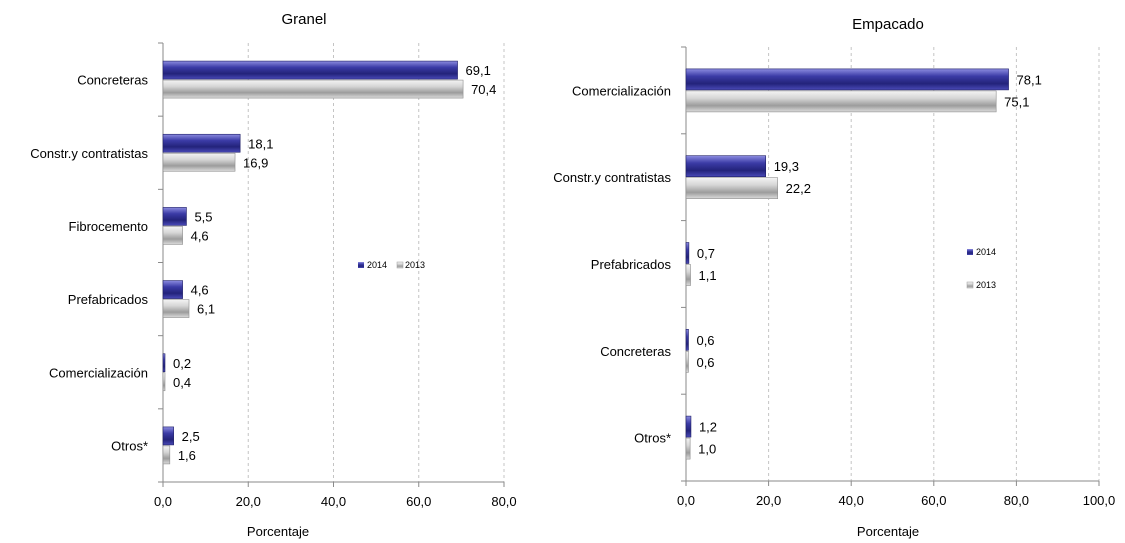 The image size is (1125, 543). I want to click on chart-title: Granel, so click(303, 19).